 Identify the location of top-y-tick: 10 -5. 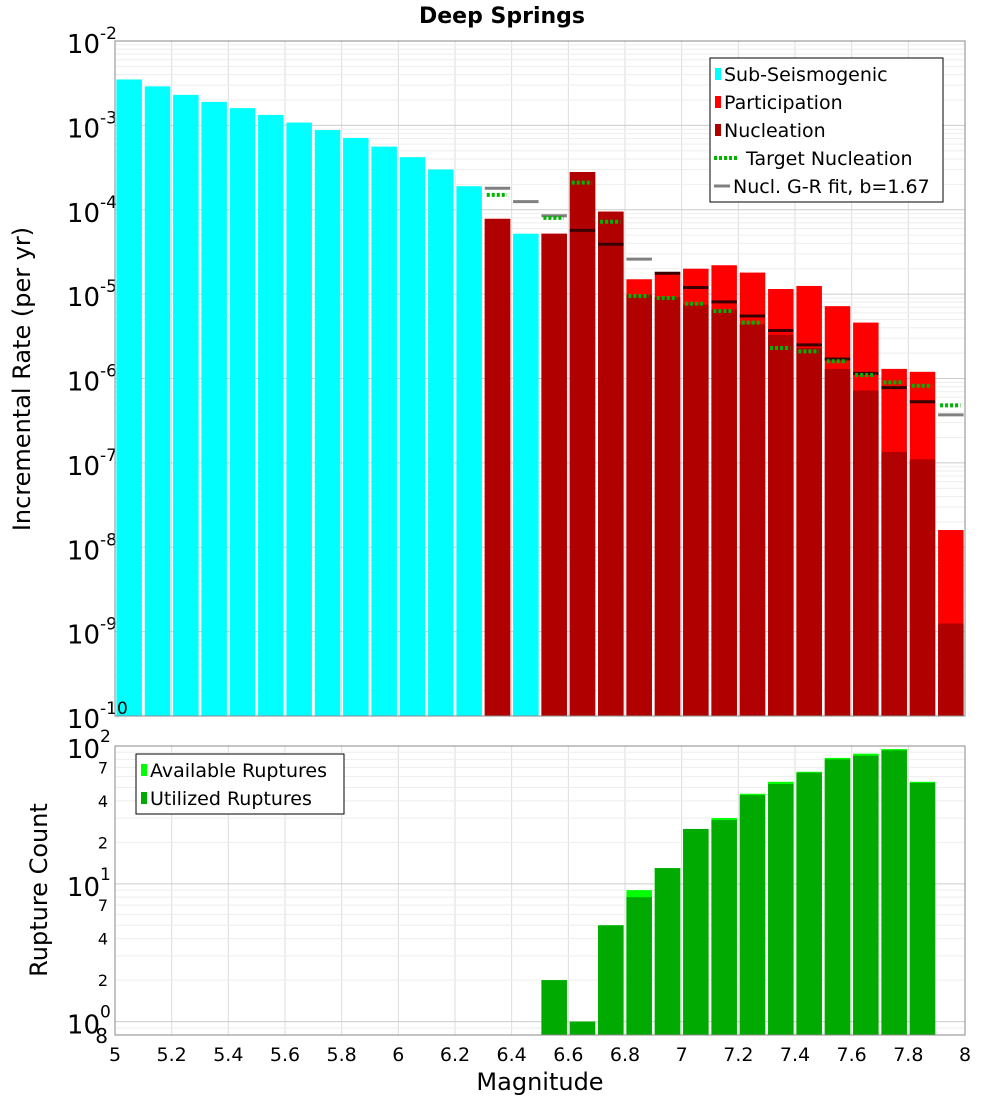
(92, 295).